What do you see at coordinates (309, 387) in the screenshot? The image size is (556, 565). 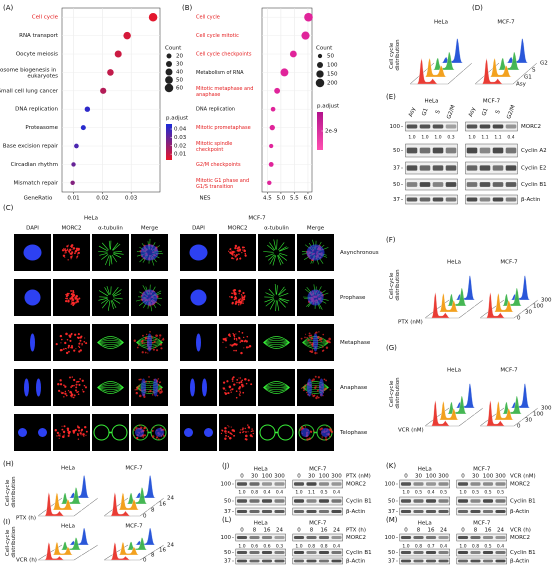 I see `dna-stain` at bounding box center [309, 387].